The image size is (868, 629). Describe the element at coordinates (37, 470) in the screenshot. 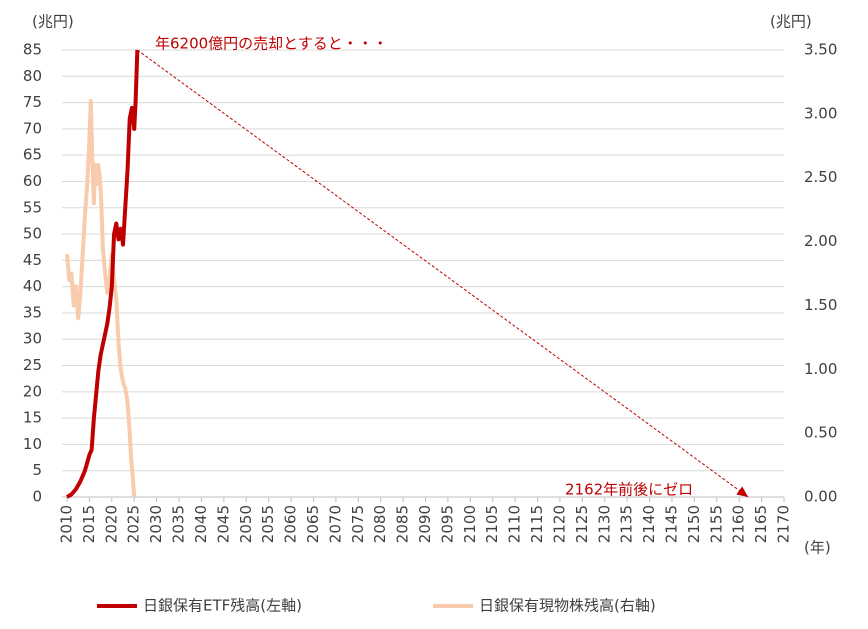

I see `y-tick-label: 5` at that location.